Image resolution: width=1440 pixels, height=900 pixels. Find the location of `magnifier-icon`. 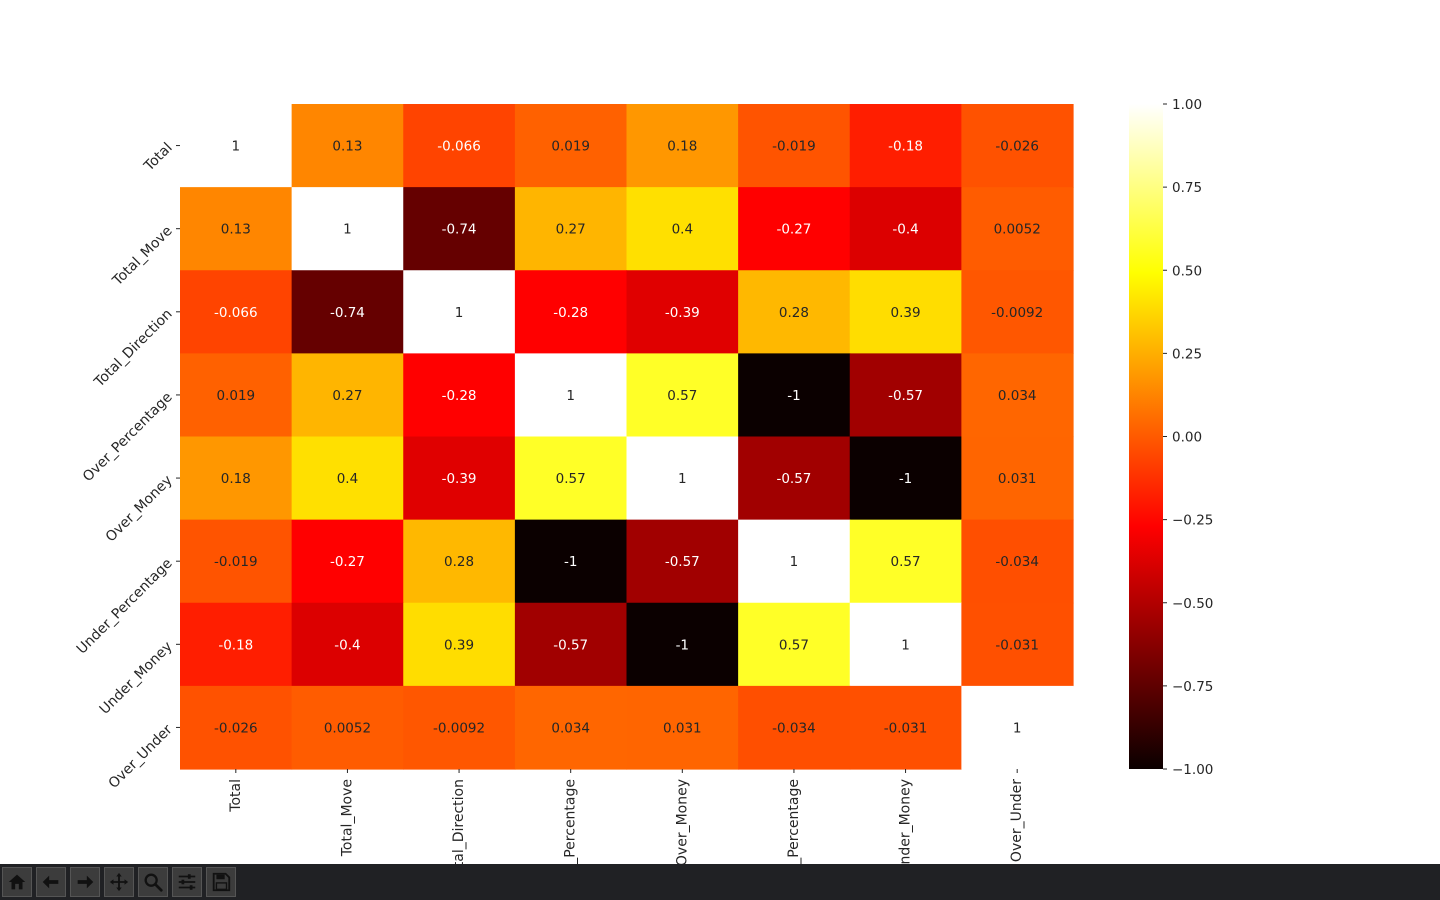

magnifier-icon is located at coordinates (153, 882).